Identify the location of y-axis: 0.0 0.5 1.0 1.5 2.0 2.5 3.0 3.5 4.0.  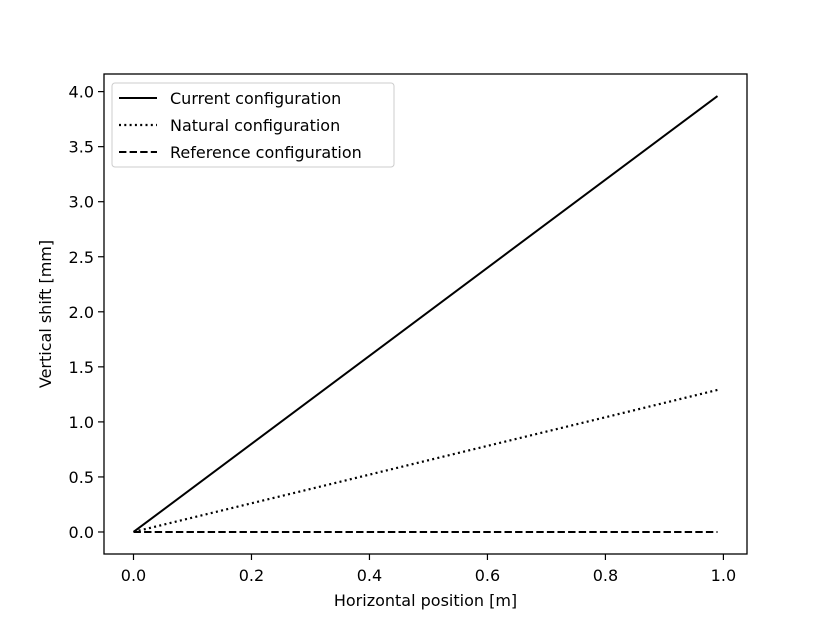
(86, 312).